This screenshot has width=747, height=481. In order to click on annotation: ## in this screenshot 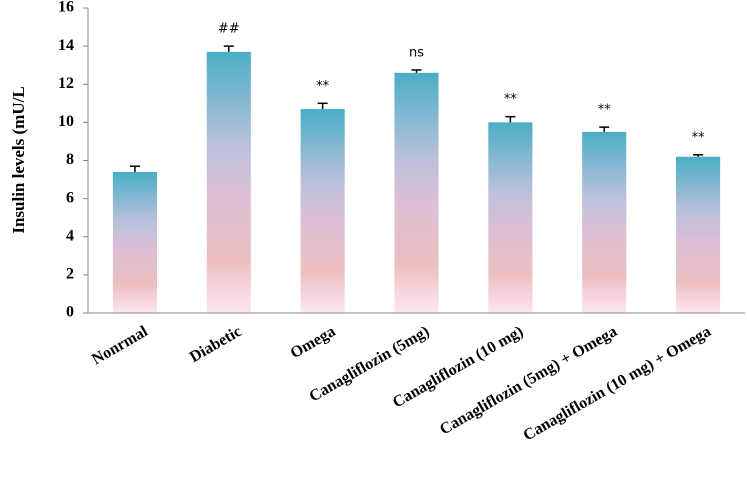, I will do `click(229, 29)`.